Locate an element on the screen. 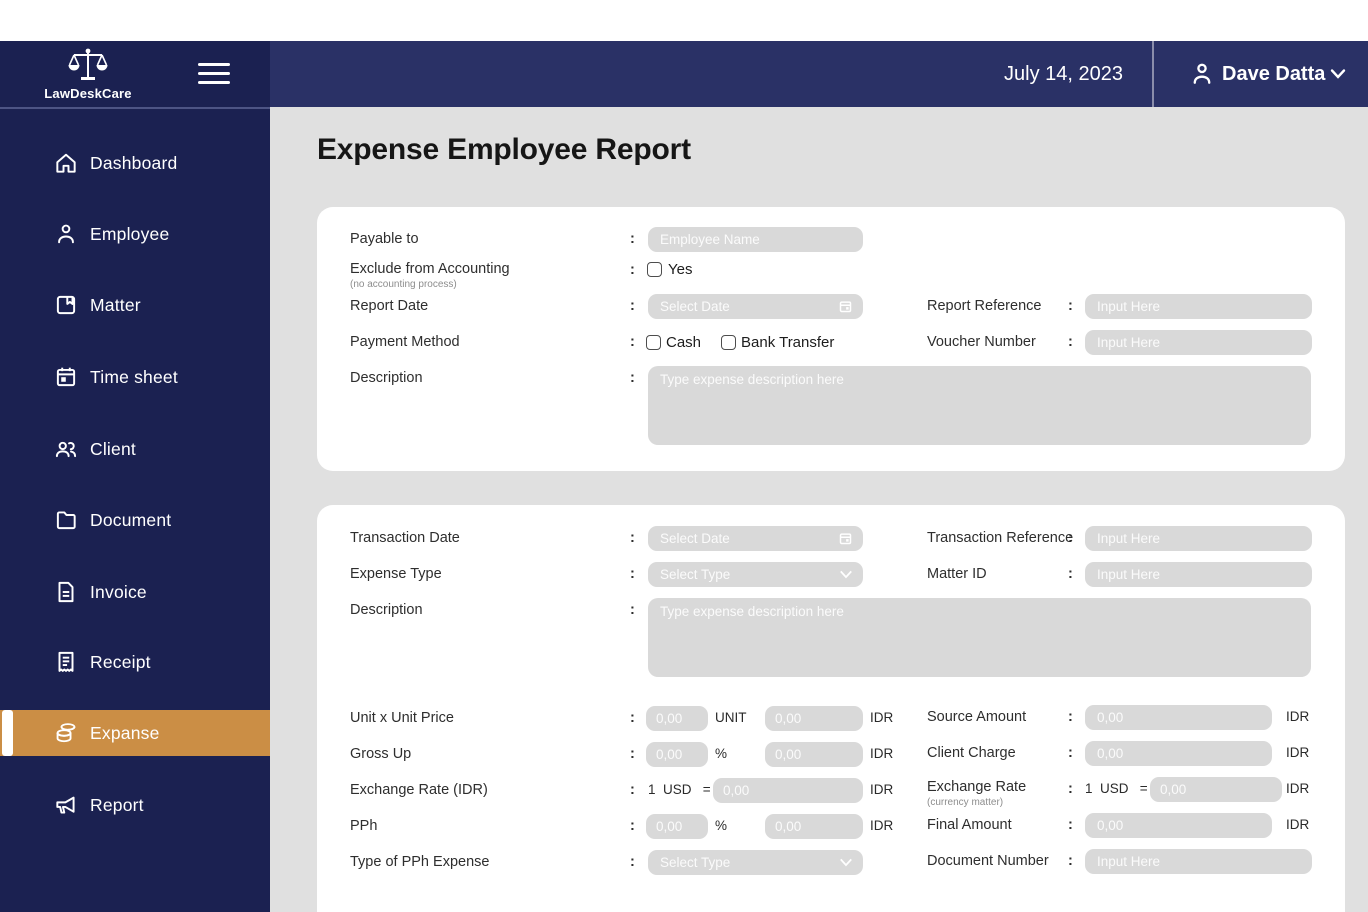 This screenshot has height=912, width=1368. exchange-rate-note: (currency matter) is located at coordinates (965, 802).